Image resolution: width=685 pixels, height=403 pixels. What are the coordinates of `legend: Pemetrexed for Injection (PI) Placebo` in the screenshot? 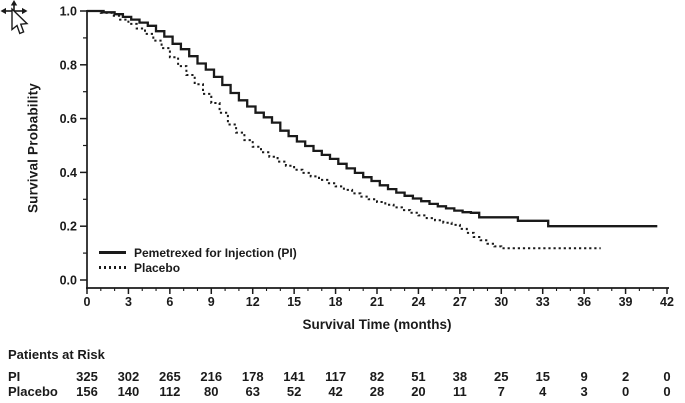 It's located at (198, 260).